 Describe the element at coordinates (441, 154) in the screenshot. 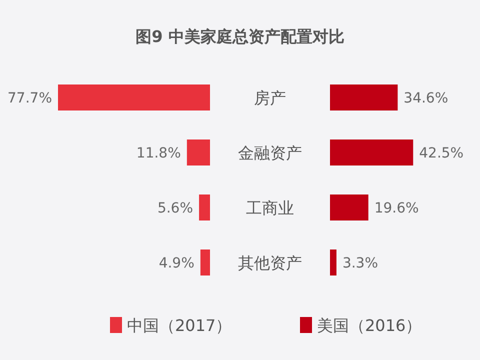

I see `data-label: 42.5%` at that location.